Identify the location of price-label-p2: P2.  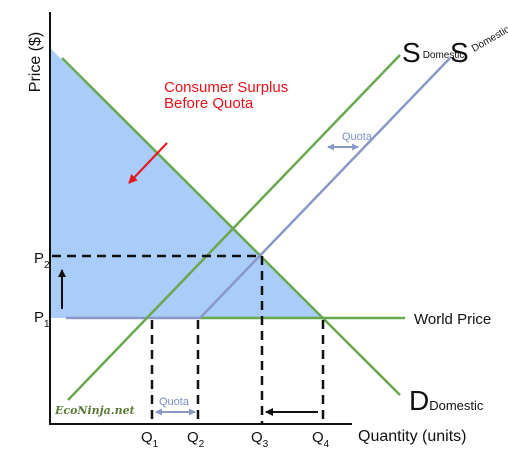
(42, 260).